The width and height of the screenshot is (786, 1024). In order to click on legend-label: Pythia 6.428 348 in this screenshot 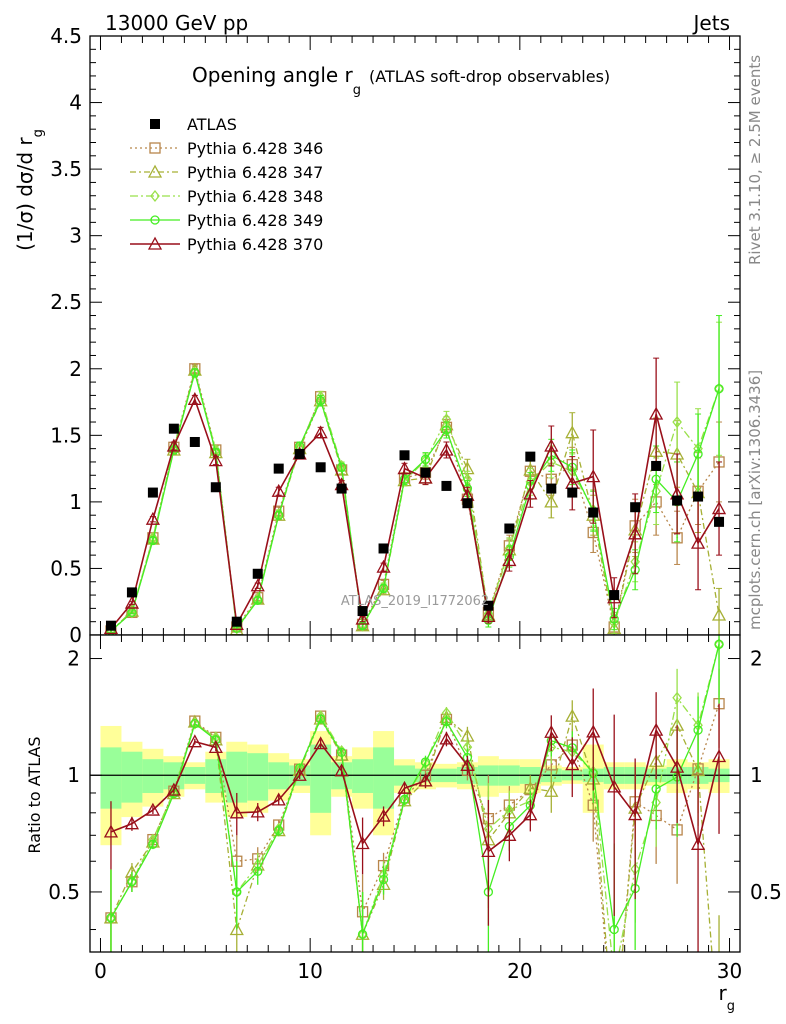, I will do `click(255, 196)`.